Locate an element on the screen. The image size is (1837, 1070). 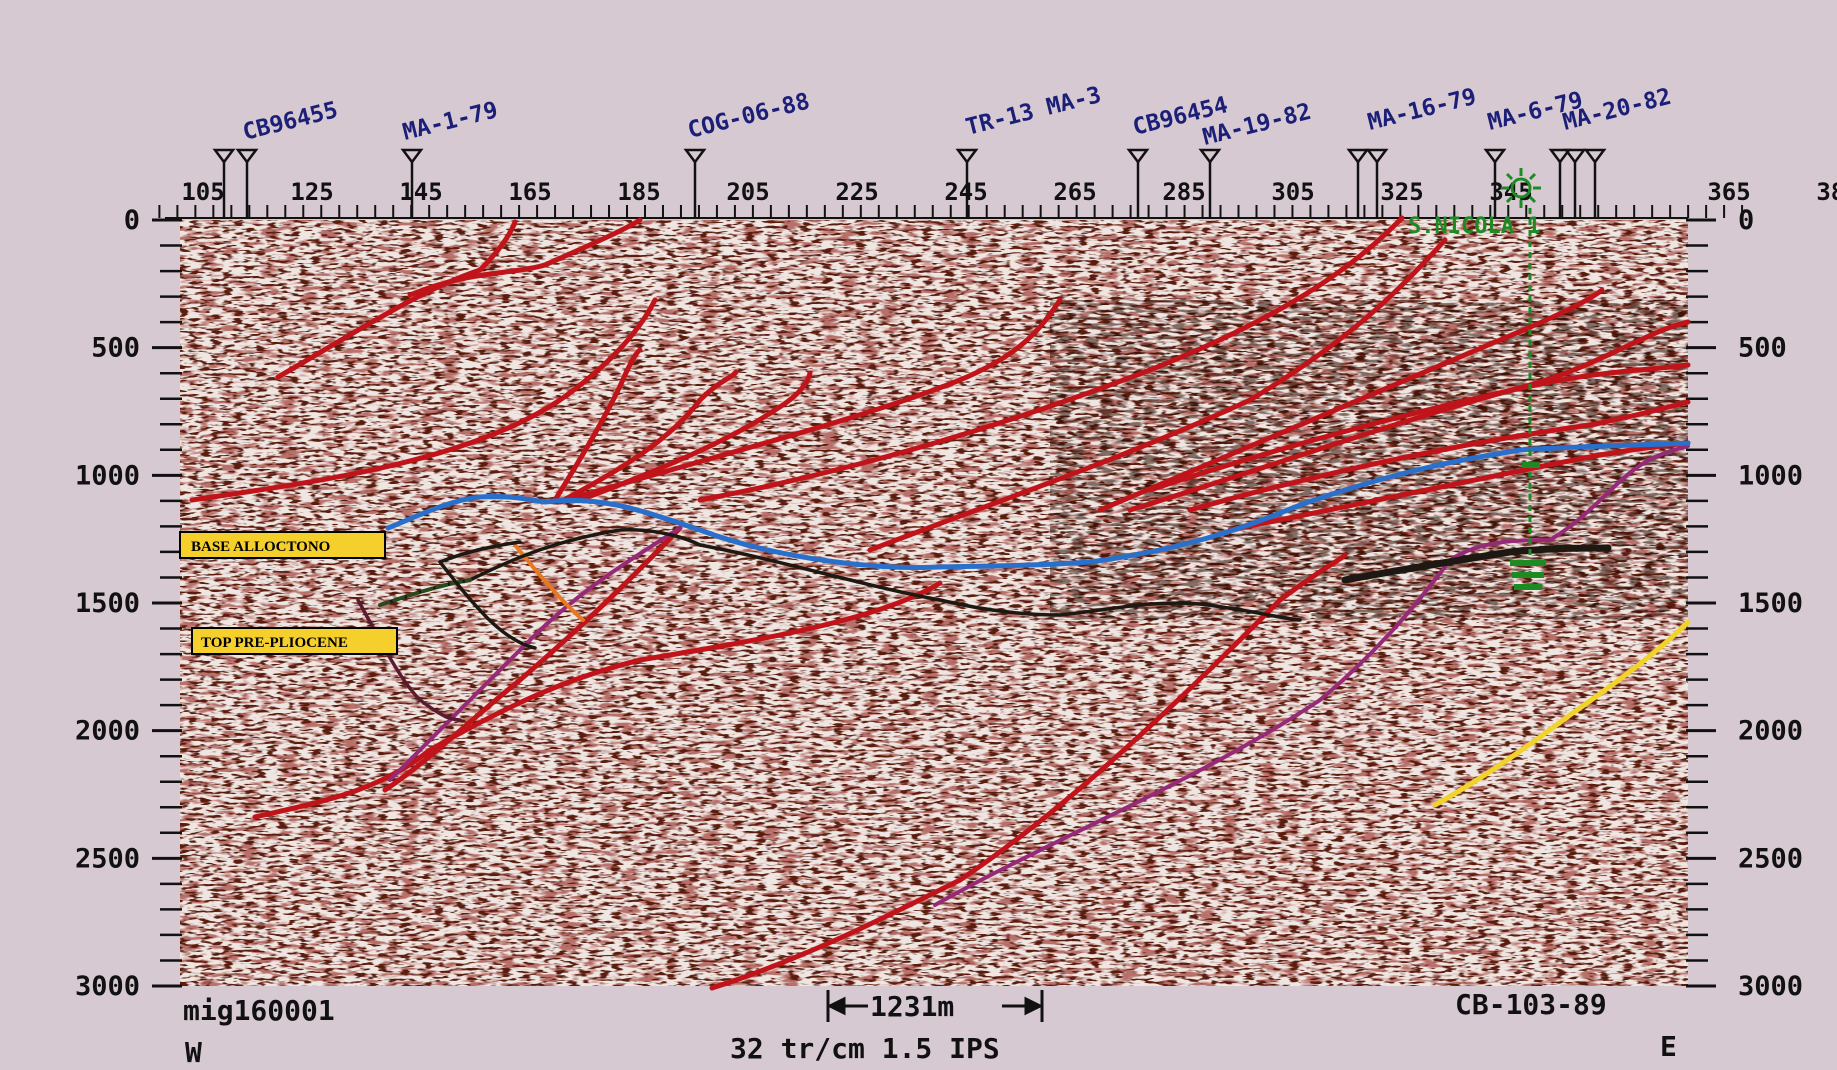
line-id: CB-103-89 is located at coordinates (1531, 1004).